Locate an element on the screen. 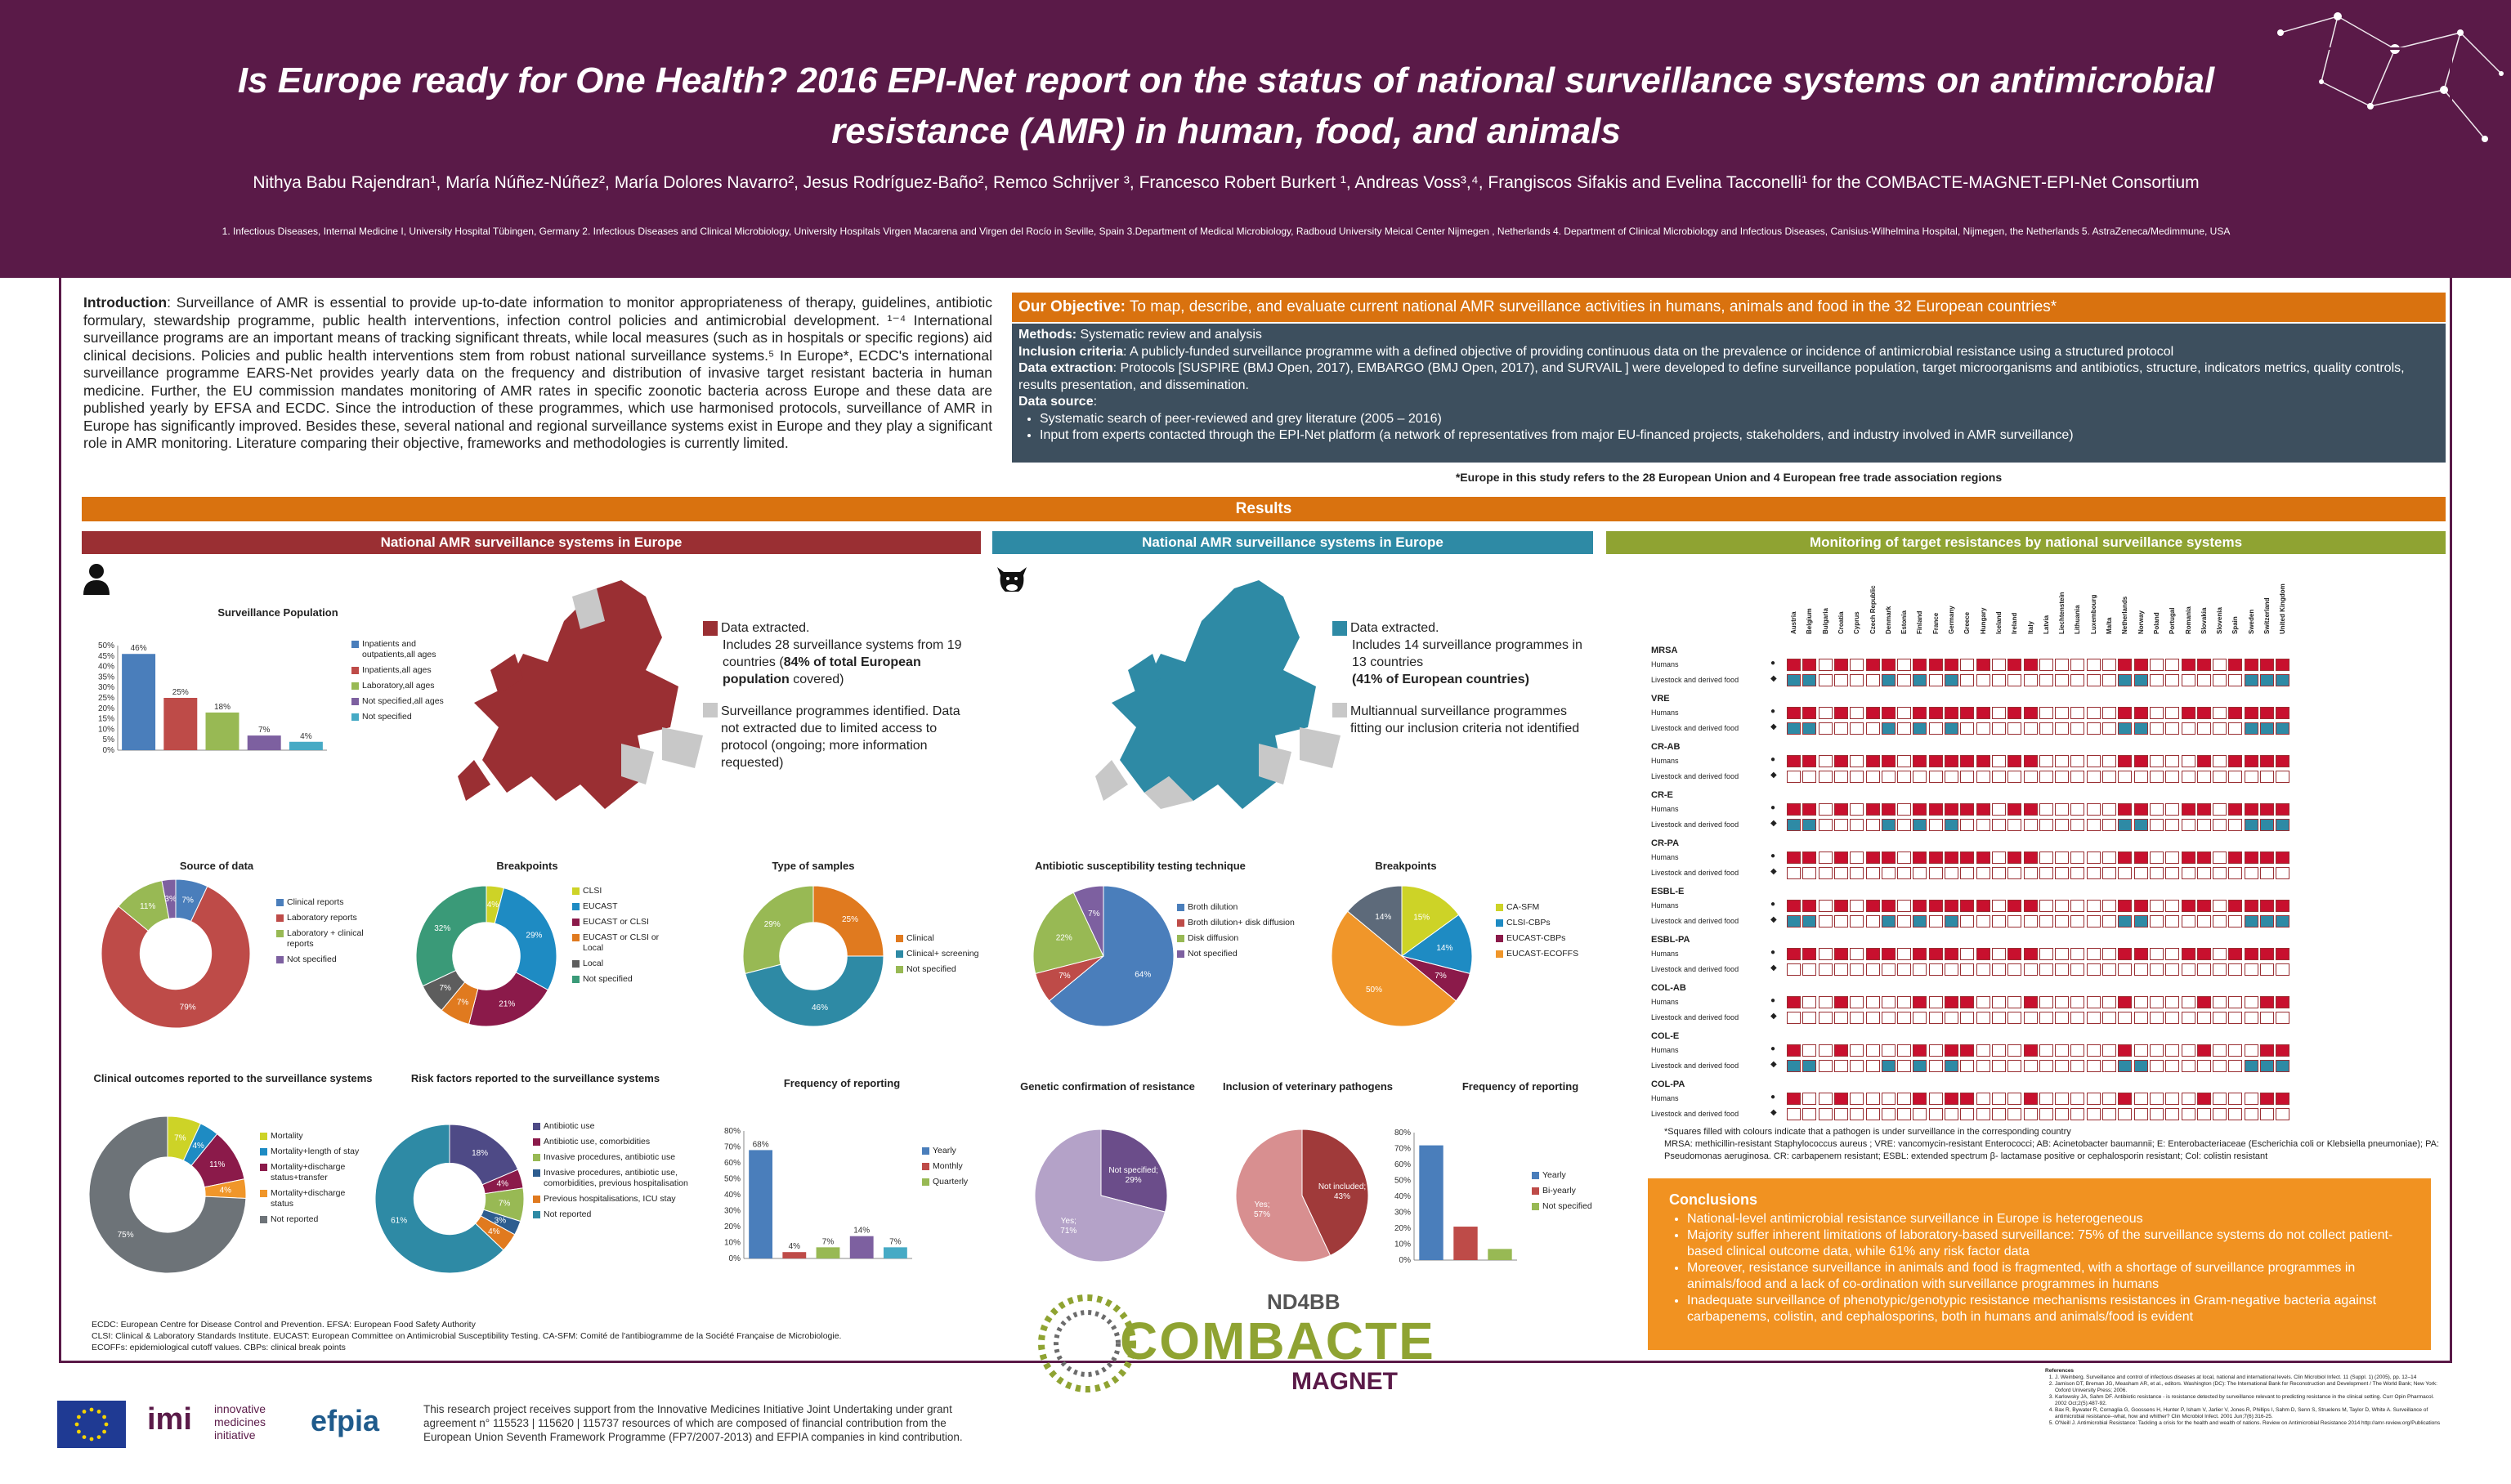 The image size is (2511, 1484). row-label: Humans is located at coordinates (1665, 713).